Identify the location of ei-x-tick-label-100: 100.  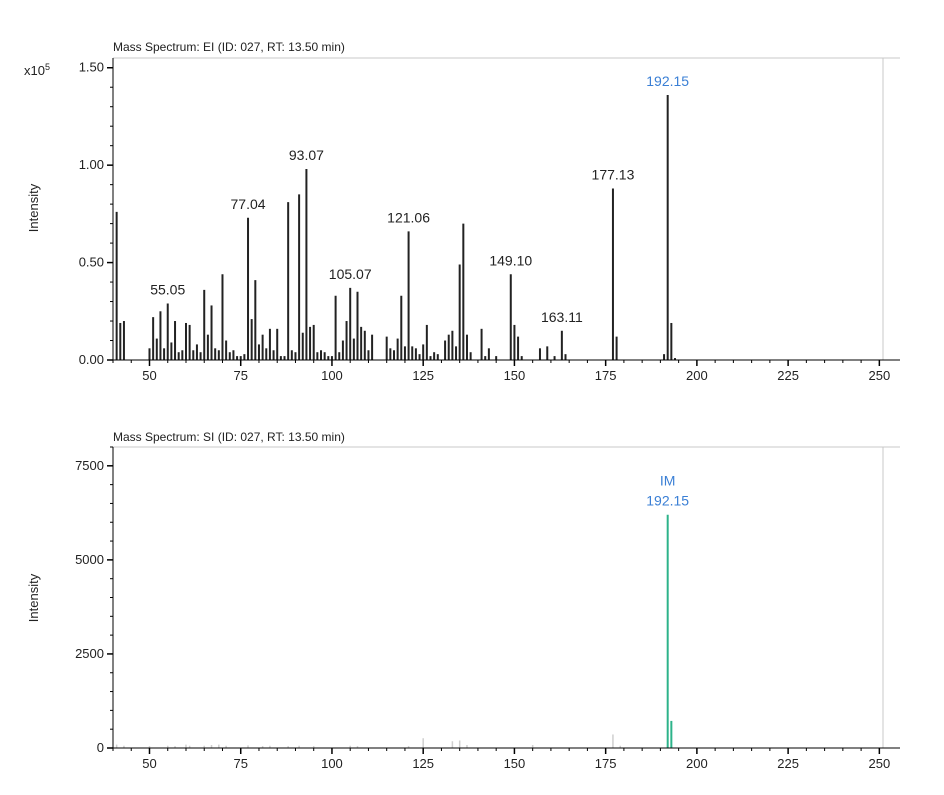
(332, 375).